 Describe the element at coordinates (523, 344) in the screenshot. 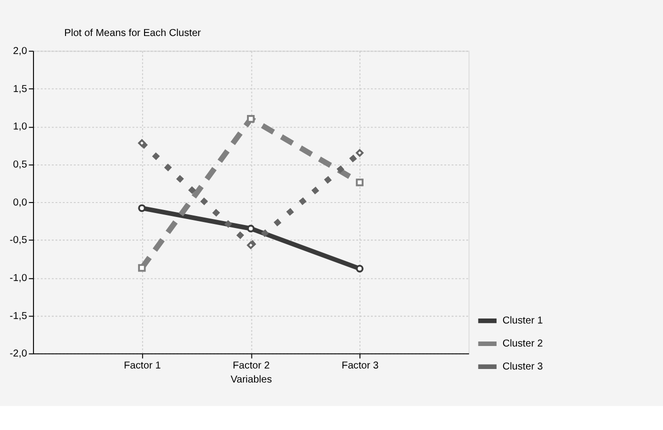

I see `legend-label: Cluster 2` at that location.